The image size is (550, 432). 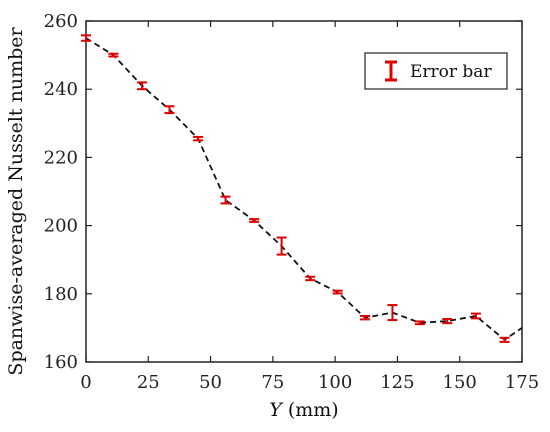 I want to click on x-tick-label: 0, so click(x=85, y=382).